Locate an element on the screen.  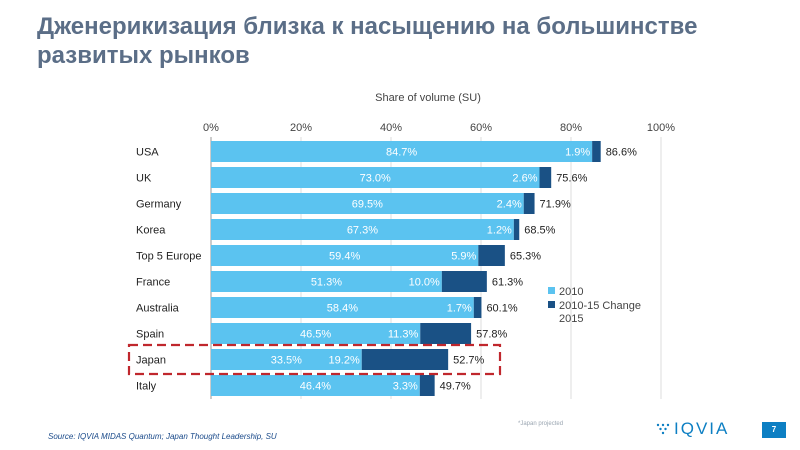
category-label: Germany is located at coordinates (159, 205).